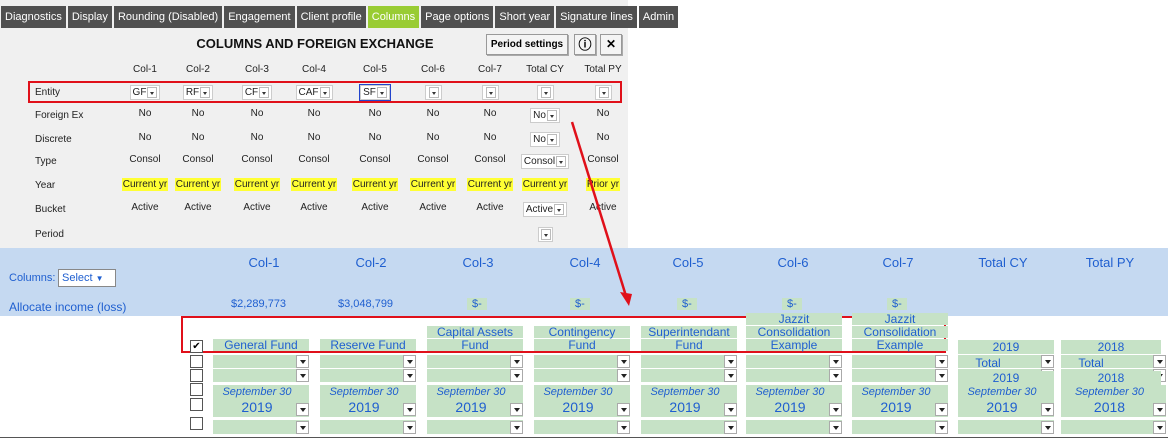  I want to click on period-cell: September 30 2018, so click(1113, 401).